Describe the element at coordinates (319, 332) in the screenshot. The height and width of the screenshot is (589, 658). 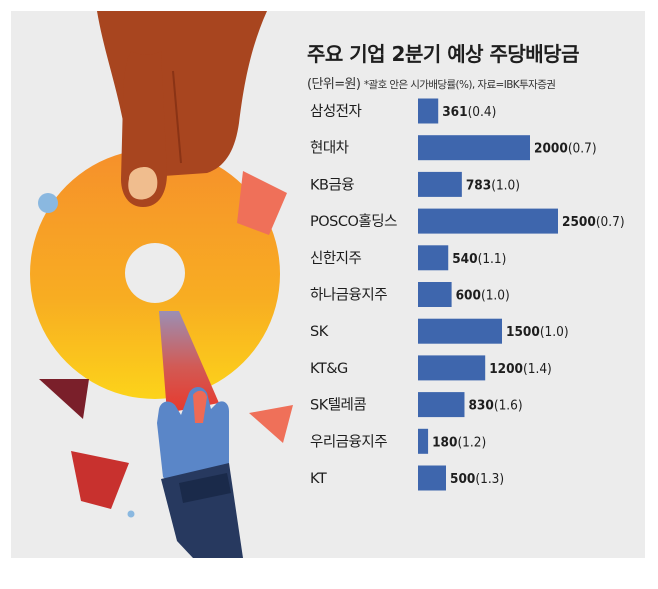
I see `category-label: SK` at that location.